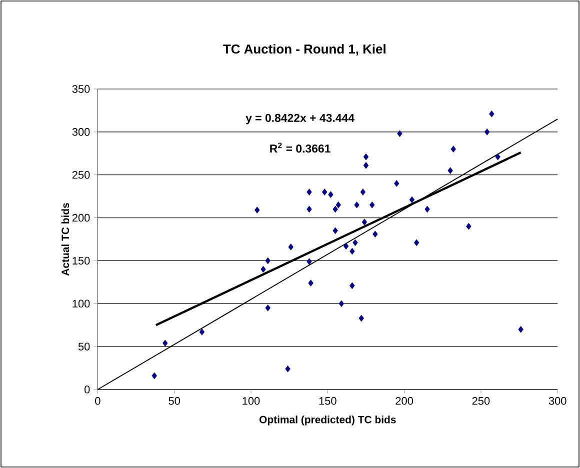  Describe the element at coordinates (81, 260) in the screenshot. I see `y-tick-label: 150` at that location.